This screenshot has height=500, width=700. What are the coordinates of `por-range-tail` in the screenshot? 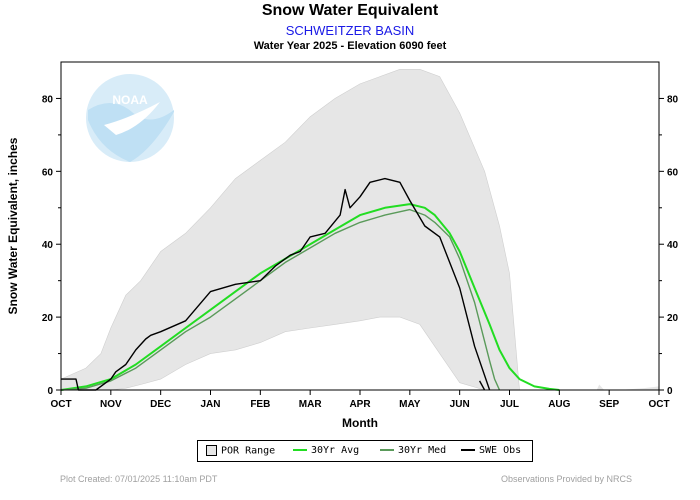 It's located at (639, 388).